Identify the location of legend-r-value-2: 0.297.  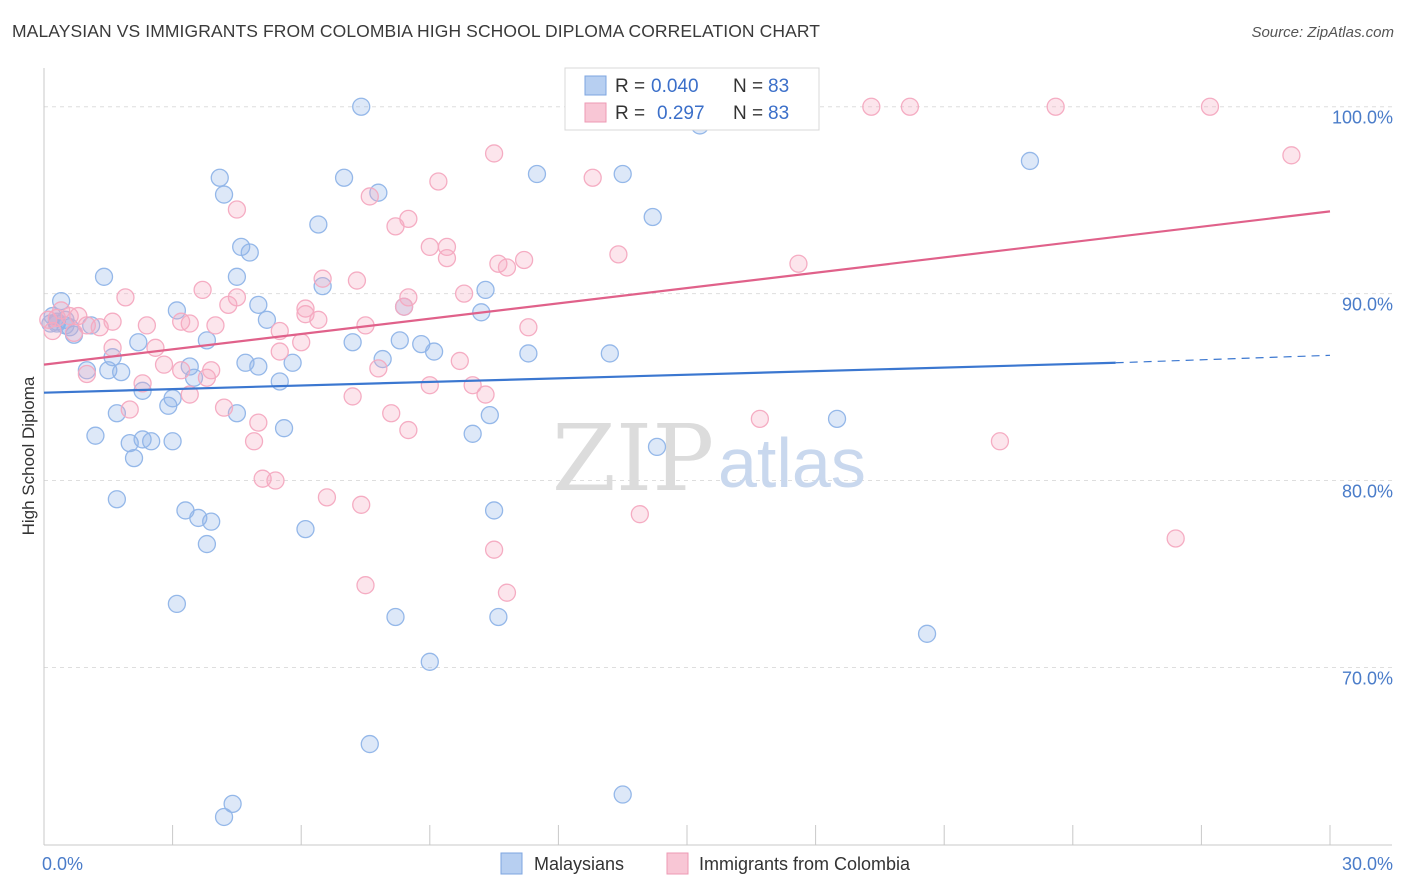
(681, 113).